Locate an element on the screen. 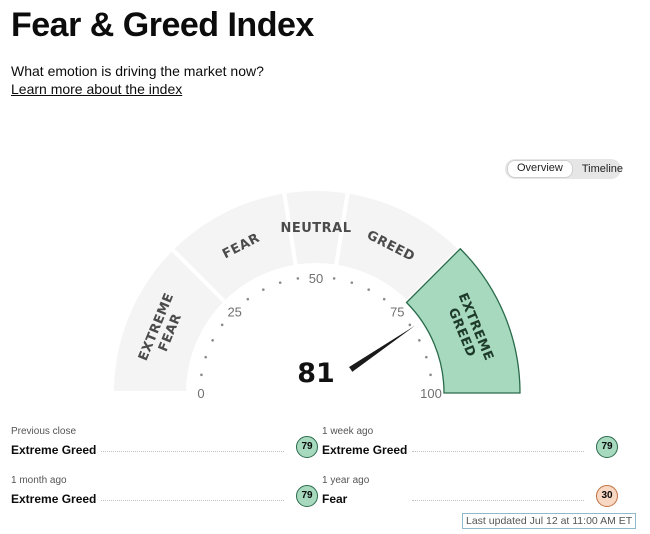  view-toggle: Overview Timeline is located at coordinates (564, 169).